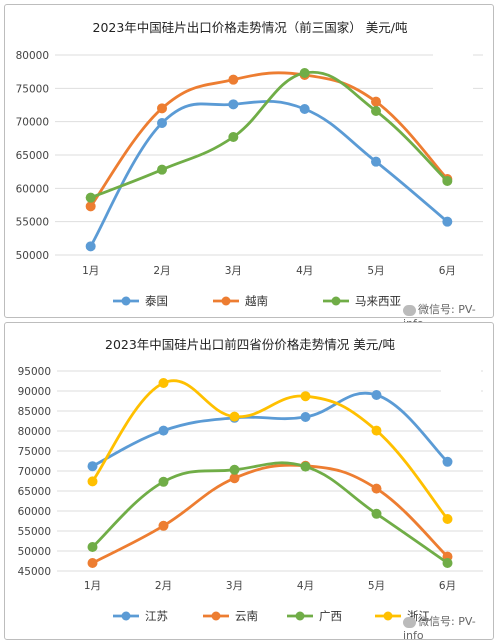 The image size is (500, 644). I want to click on y-tick-label: 95000, so click(34, 372).